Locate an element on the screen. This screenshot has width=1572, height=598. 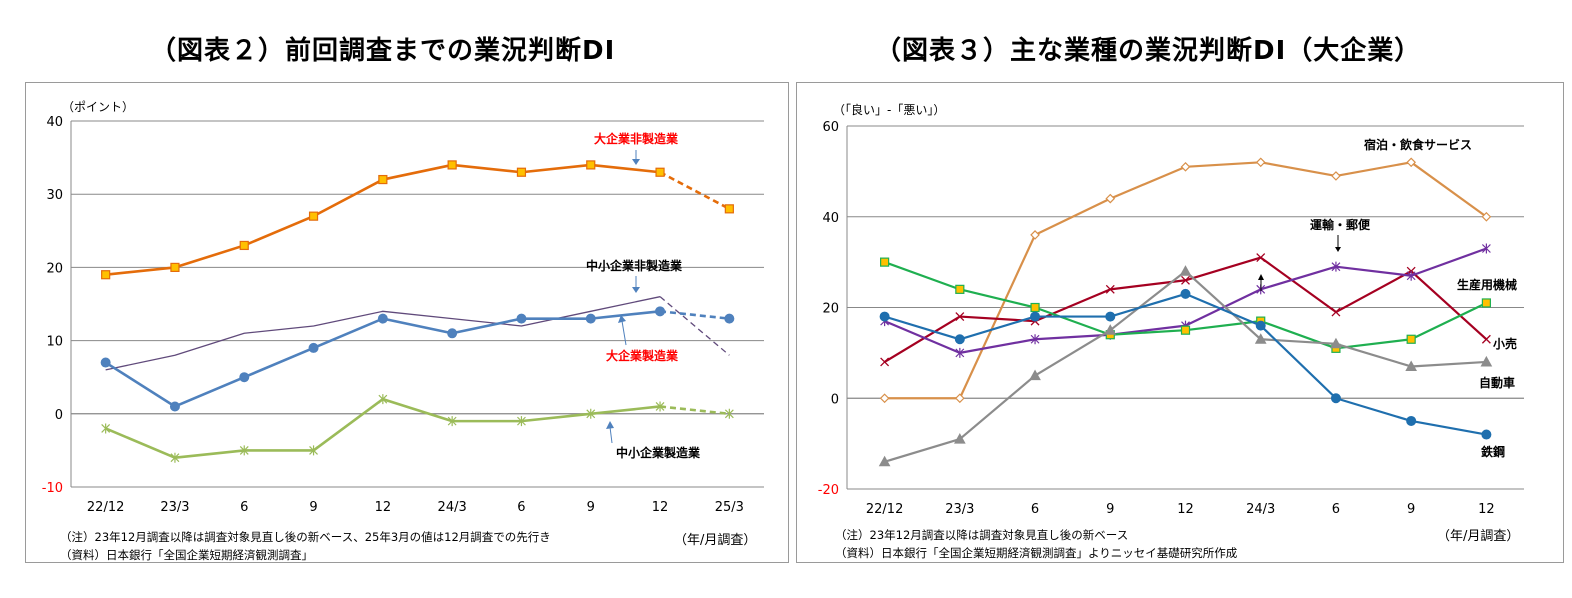
series-label: 大企業製造業 is located at coordinates (642, 355).